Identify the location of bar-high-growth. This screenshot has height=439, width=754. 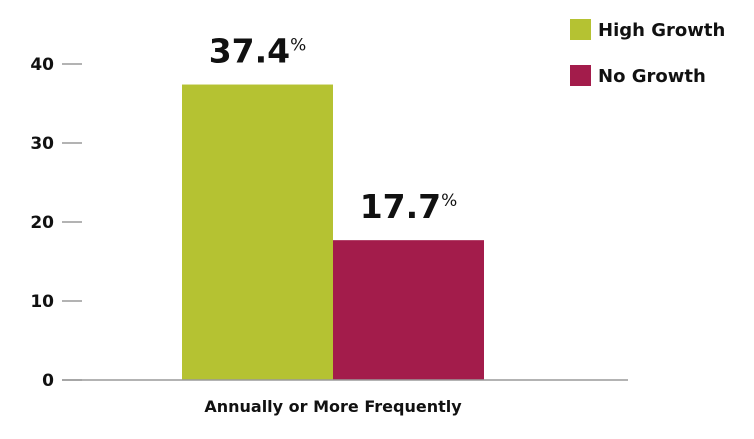
(257, 232).